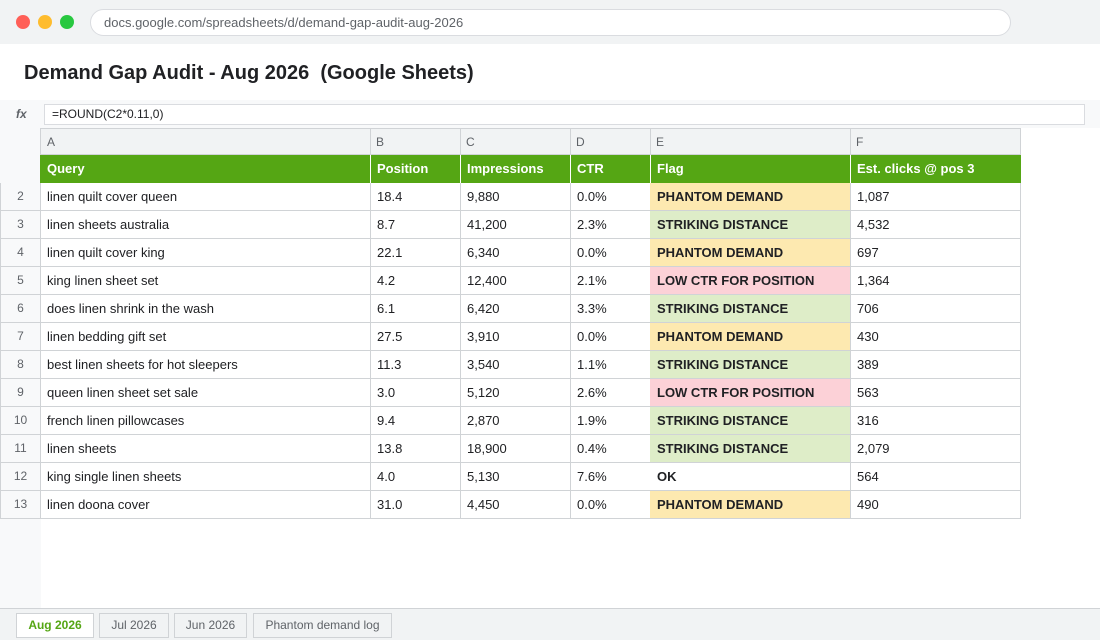  I want to click on formula-input: =ROUND(C2*0.11,0), so click(564, 114).